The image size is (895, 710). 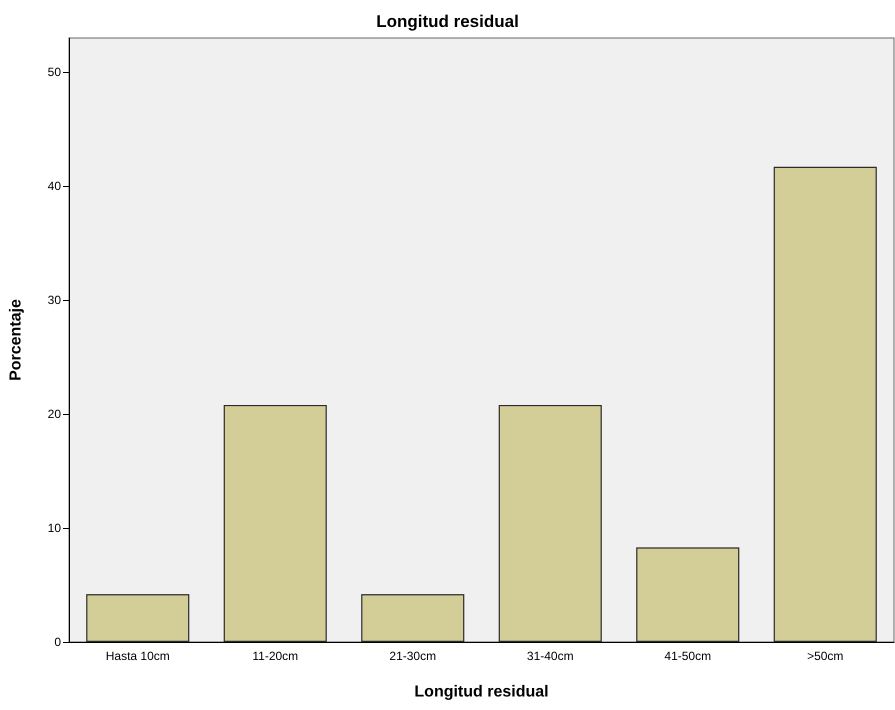 I want to click on x-tick-label: >50cm, so click(x=825, y=656).